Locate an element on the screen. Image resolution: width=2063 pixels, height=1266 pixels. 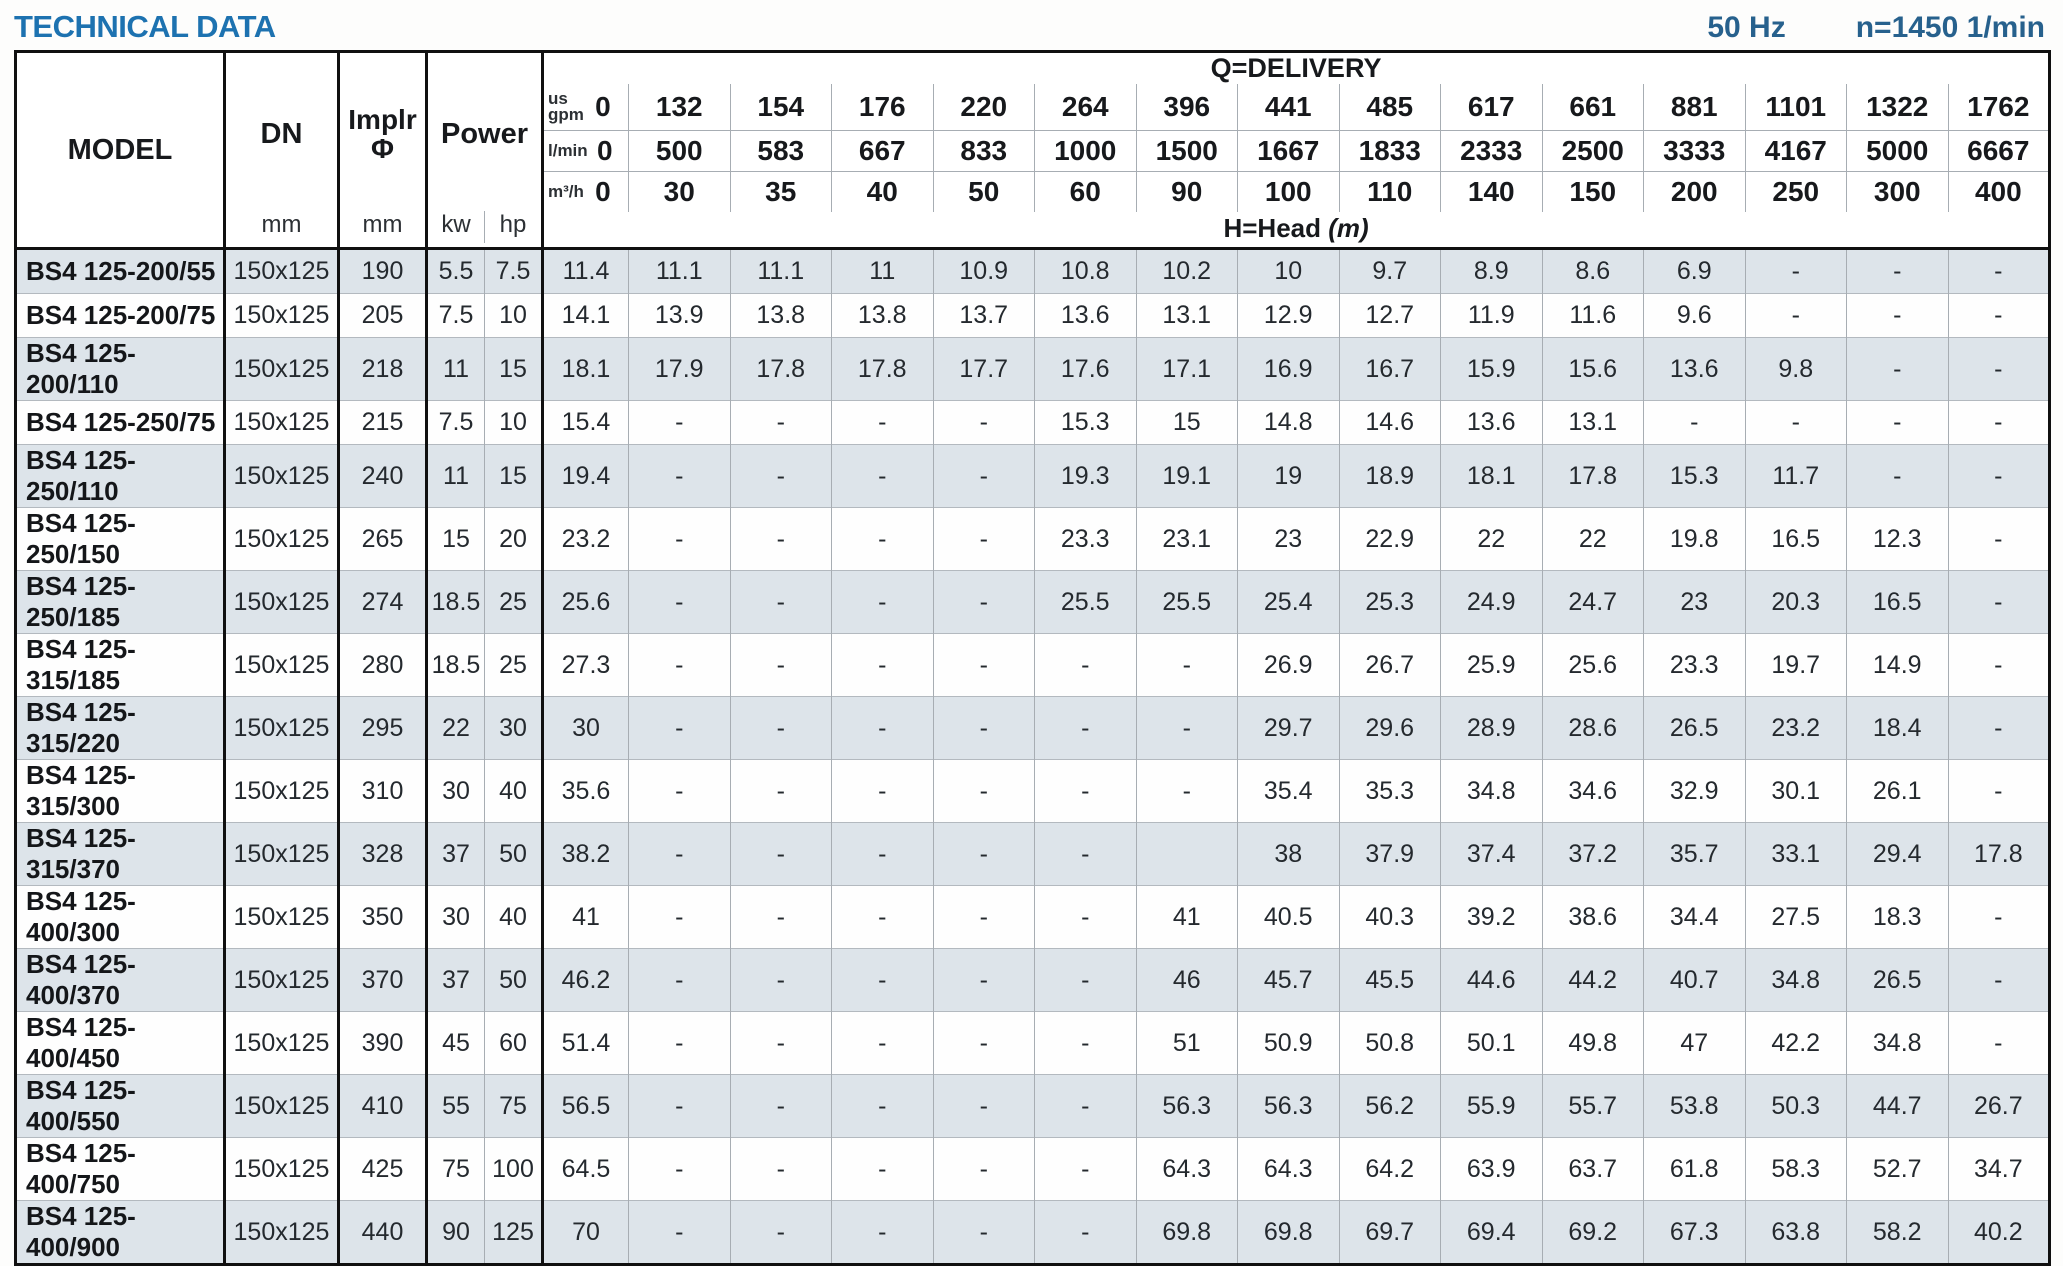
head-cell: 26.5 is located at coordinates (1897, 980).